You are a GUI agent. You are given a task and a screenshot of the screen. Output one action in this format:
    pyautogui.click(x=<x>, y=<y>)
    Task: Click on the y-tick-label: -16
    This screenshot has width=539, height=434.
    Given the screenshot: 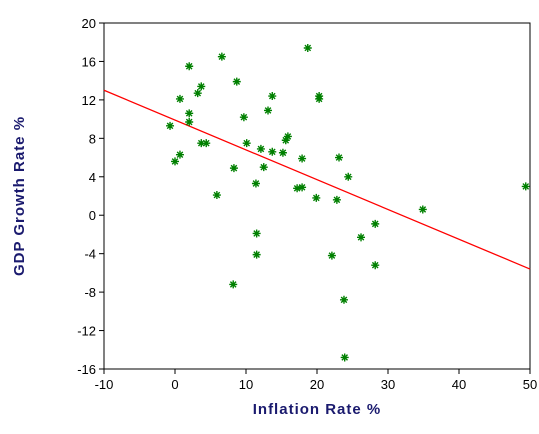 What is the action you would take?
    pyautogui.click(x=86, y=369)
    